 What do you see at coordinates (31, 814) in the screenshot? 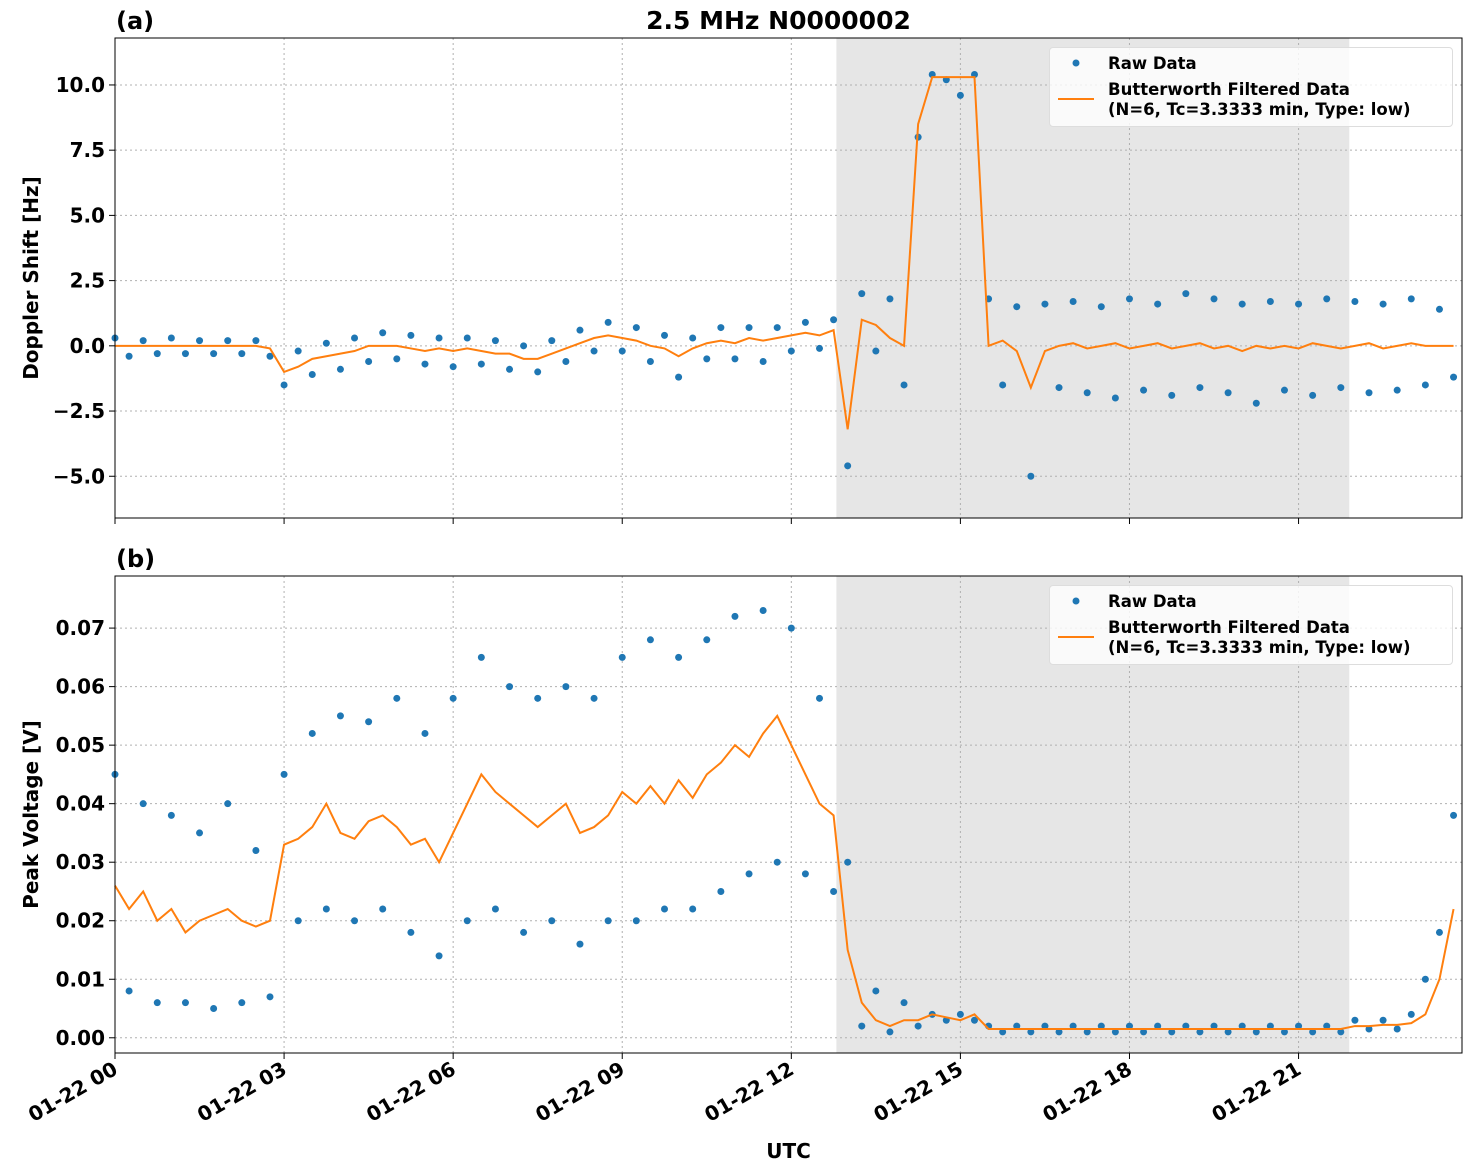
I see `y-axis-label: Peak Voltage [V]` at bounding box center [31, 814].